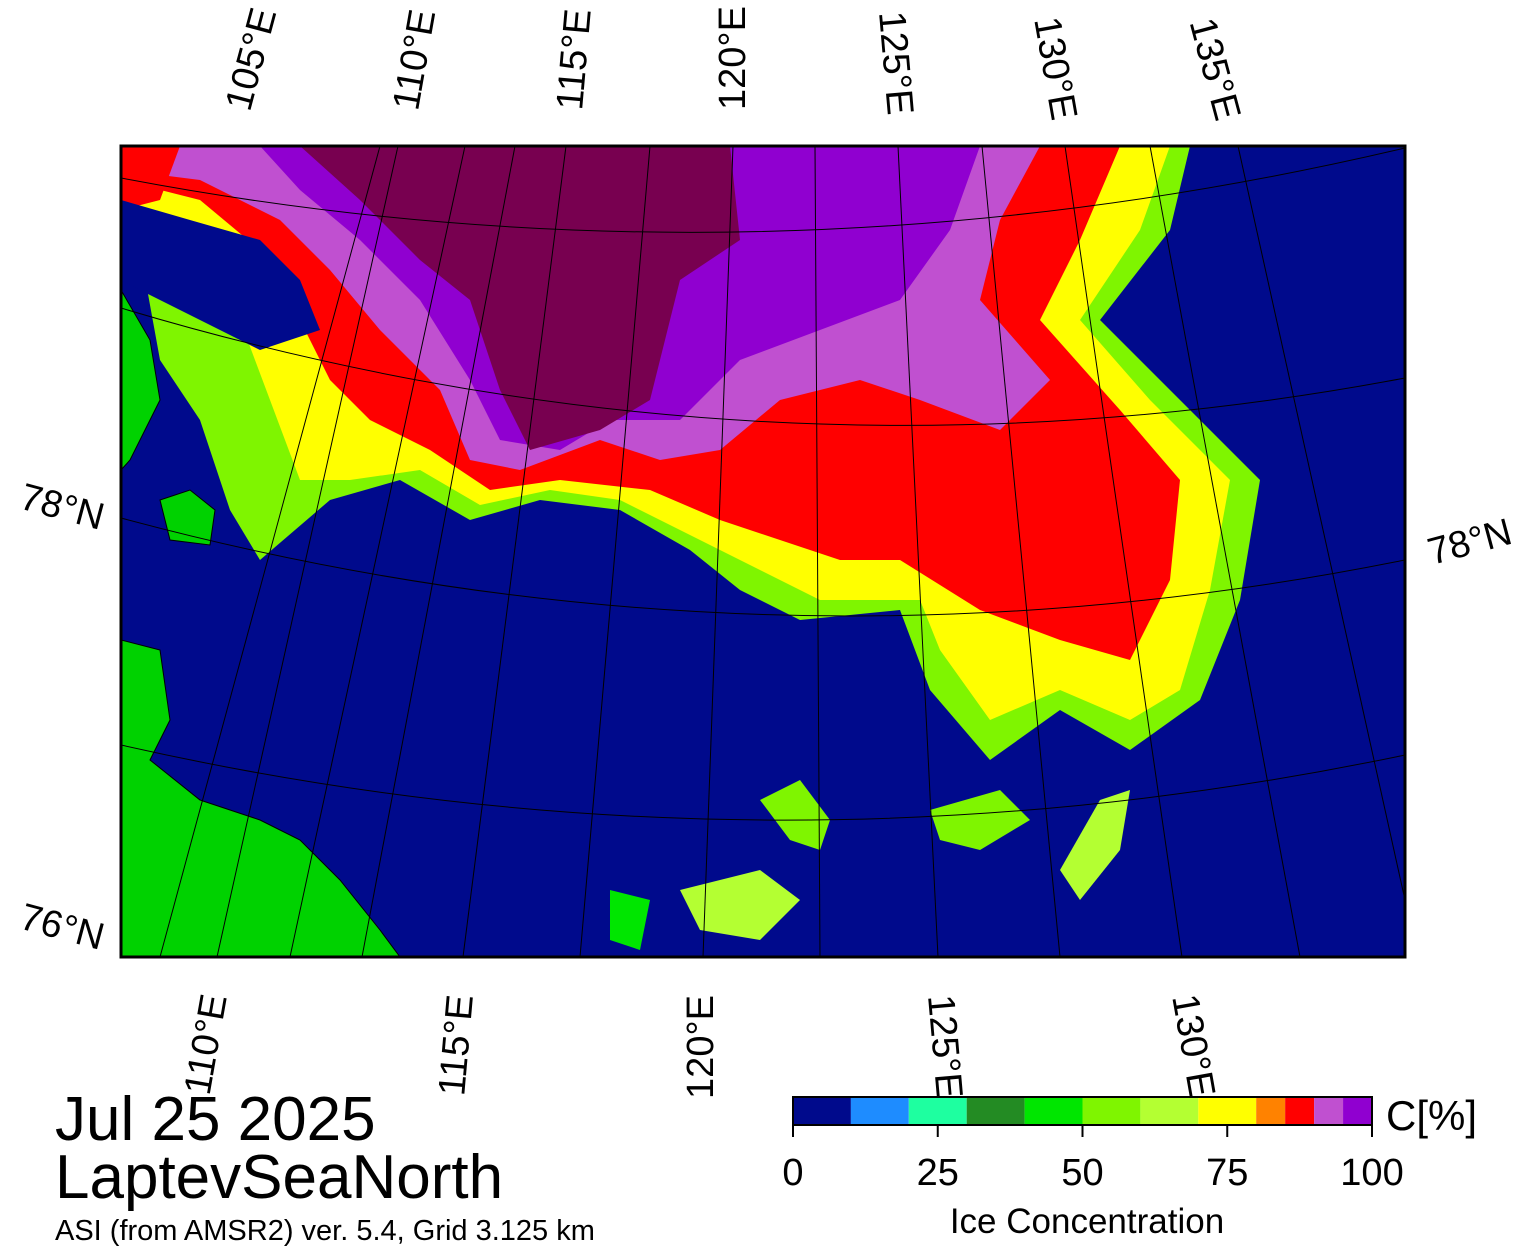  What do you see at coordinates (251, 59) in the screenshot?
I see `lon-label: 105°E` at bounding box center [251, 59].